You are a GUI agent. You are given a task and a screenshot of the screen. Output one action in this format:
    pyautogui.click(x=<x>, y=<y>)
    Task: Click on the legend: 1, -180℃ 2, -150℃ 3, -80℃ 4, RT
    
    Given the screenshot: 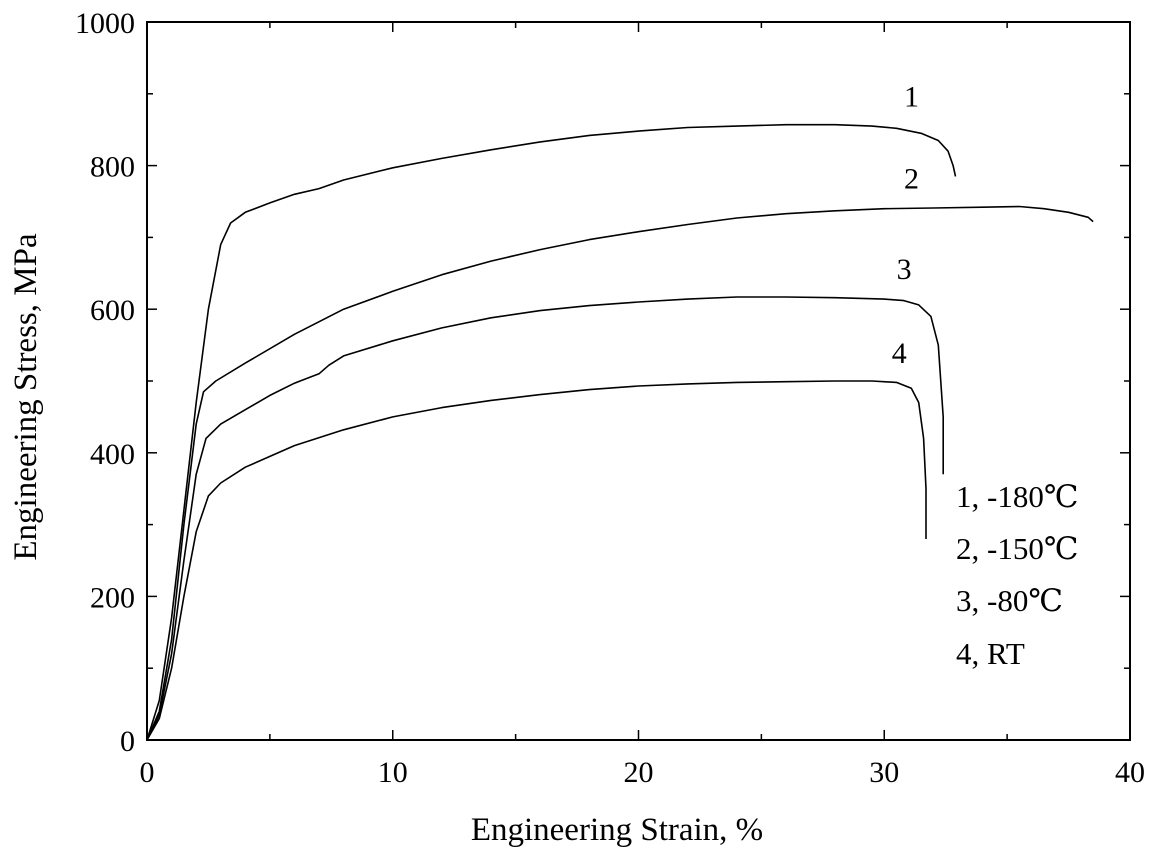 What is the action you would take?
    pyautogui.click(x=1017, y=575)
    